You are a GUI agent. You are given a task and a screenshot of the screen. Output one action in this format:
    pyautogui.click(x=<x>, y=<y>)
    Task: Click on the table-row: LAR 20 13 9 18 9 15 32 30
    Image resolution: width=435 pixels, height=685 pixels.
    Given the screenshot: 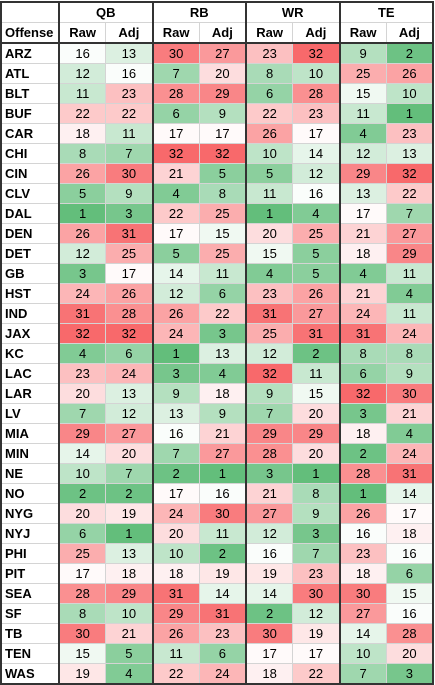 What is the action you would take?
    pyautogui.click(x=217, y=393)
    